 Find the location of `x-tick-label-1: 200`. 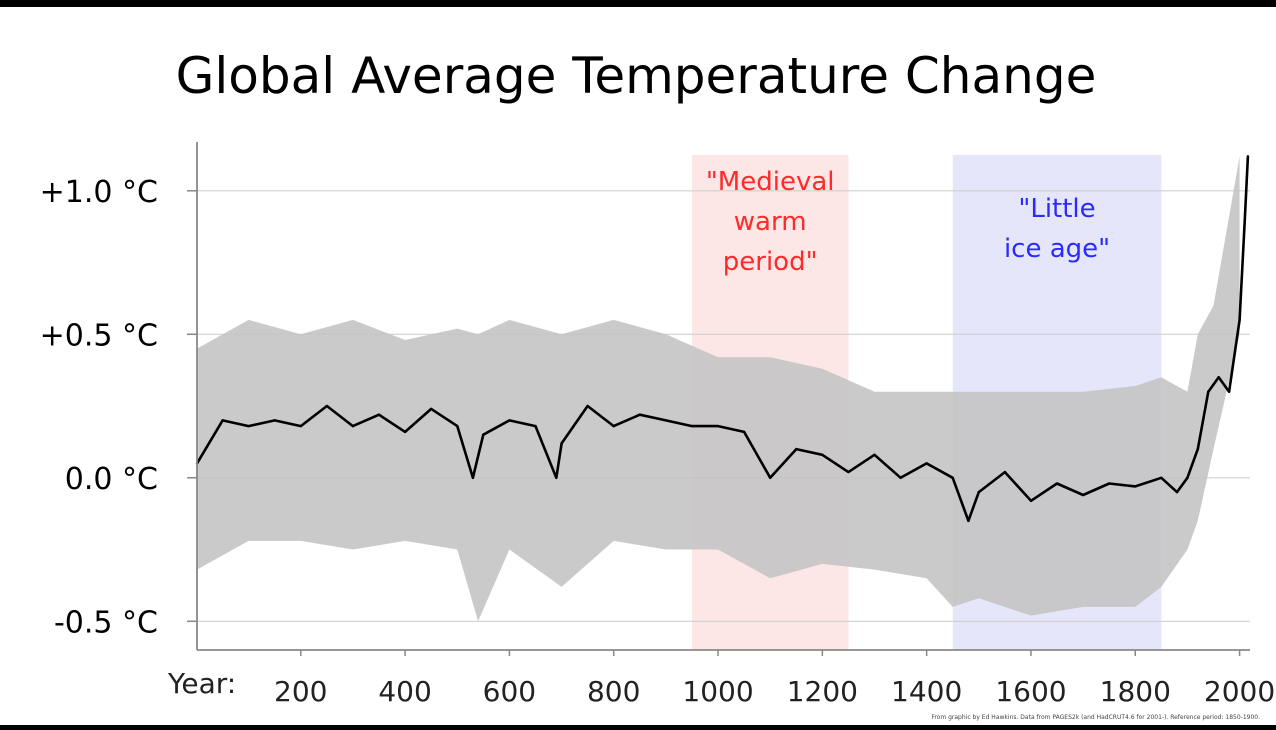

x-tick-label-1: 200 is located at coordinates (300, 691).